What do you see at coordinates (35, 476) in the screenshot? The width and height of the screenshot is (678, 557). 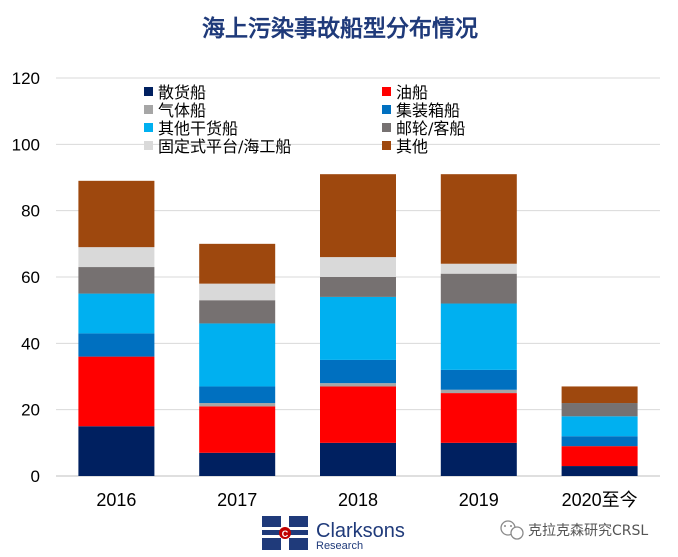 I see `y-tick-label: 0` at bounding box center [35, 476].